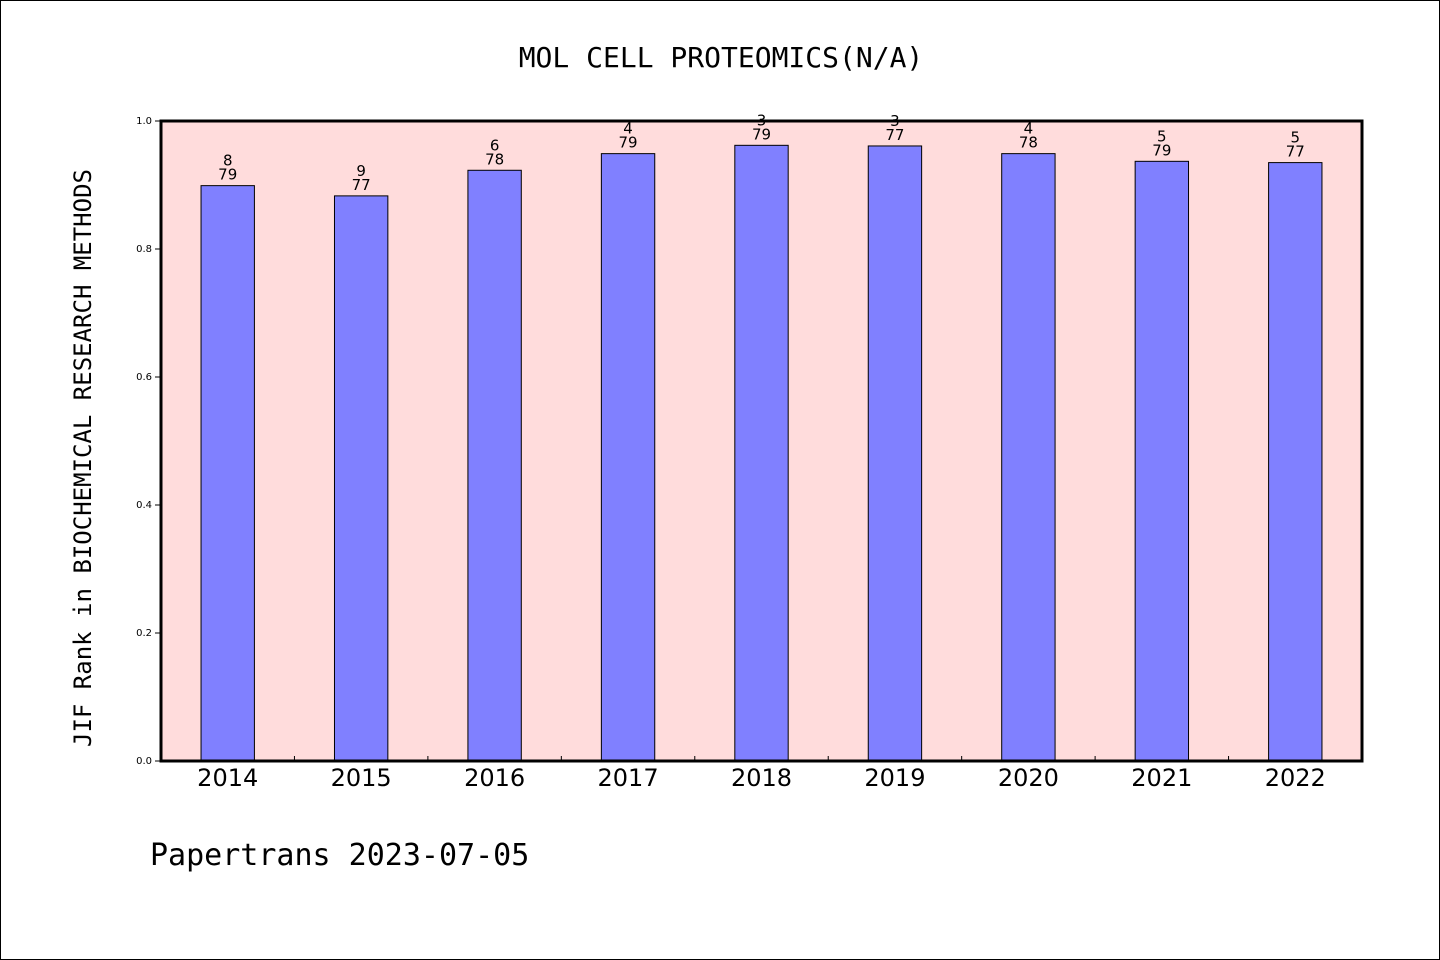 This screenshot has width=1440, height=960. What do you see at coordinates (761, 778) in the screenshot?
I see `x-tick-label: 2018` at bounding box center [761, 778].